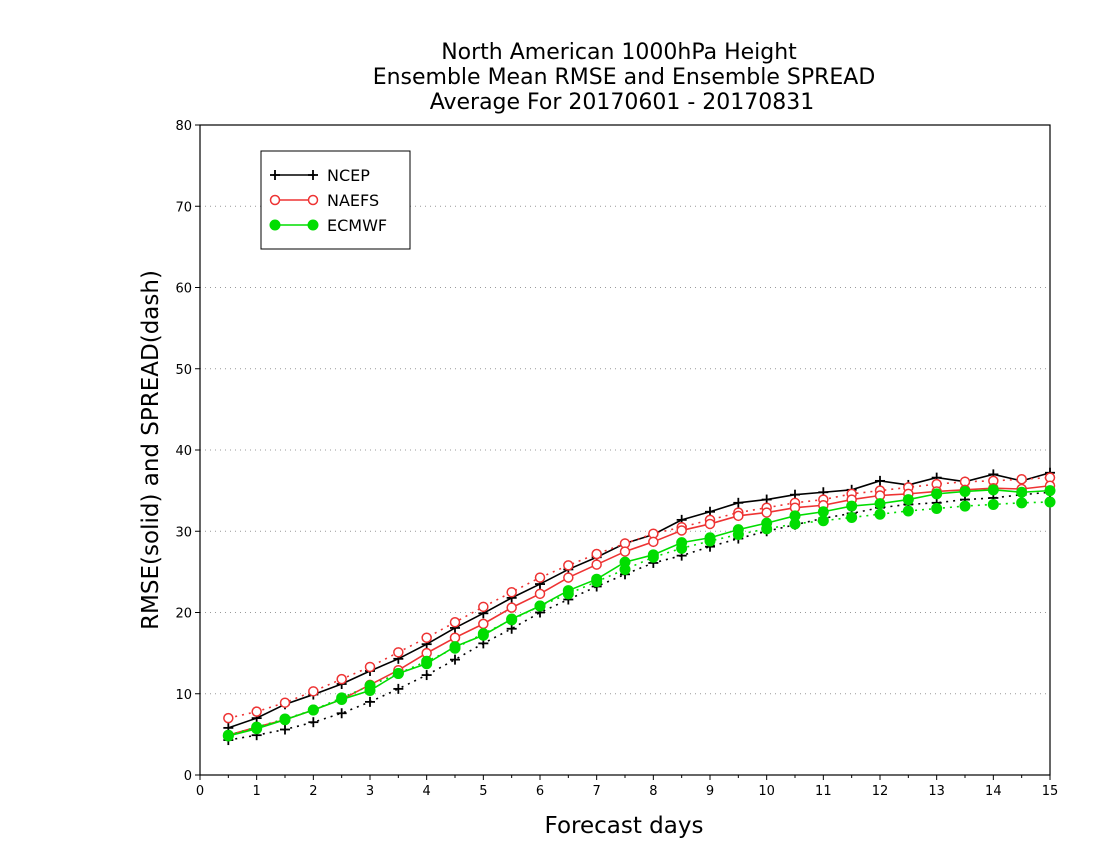 The height and width of the screenshot is (850, 1100). What do you see at coordinates (624, 826) in the screenshot?
I see `x-axis-label: Forecast days` at bounding box center [624, 826].